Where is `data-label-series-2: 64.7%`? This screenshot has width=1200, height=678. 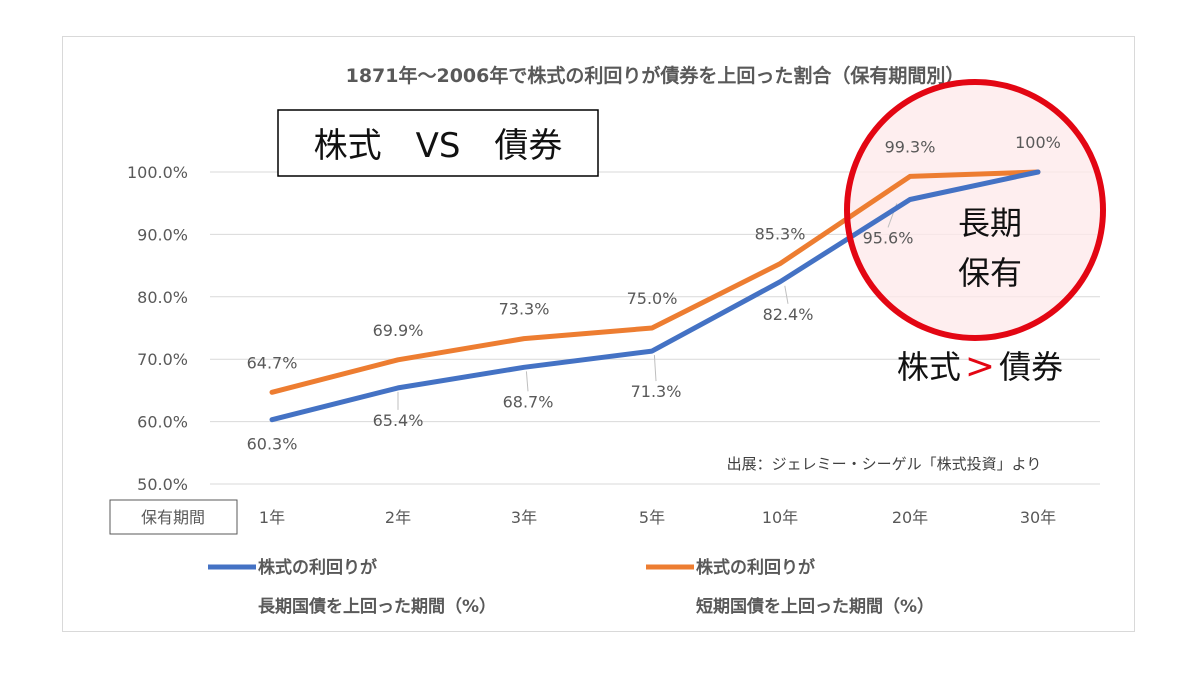
data-label-series-2: 64.7% is located at coordinates (272, 362).